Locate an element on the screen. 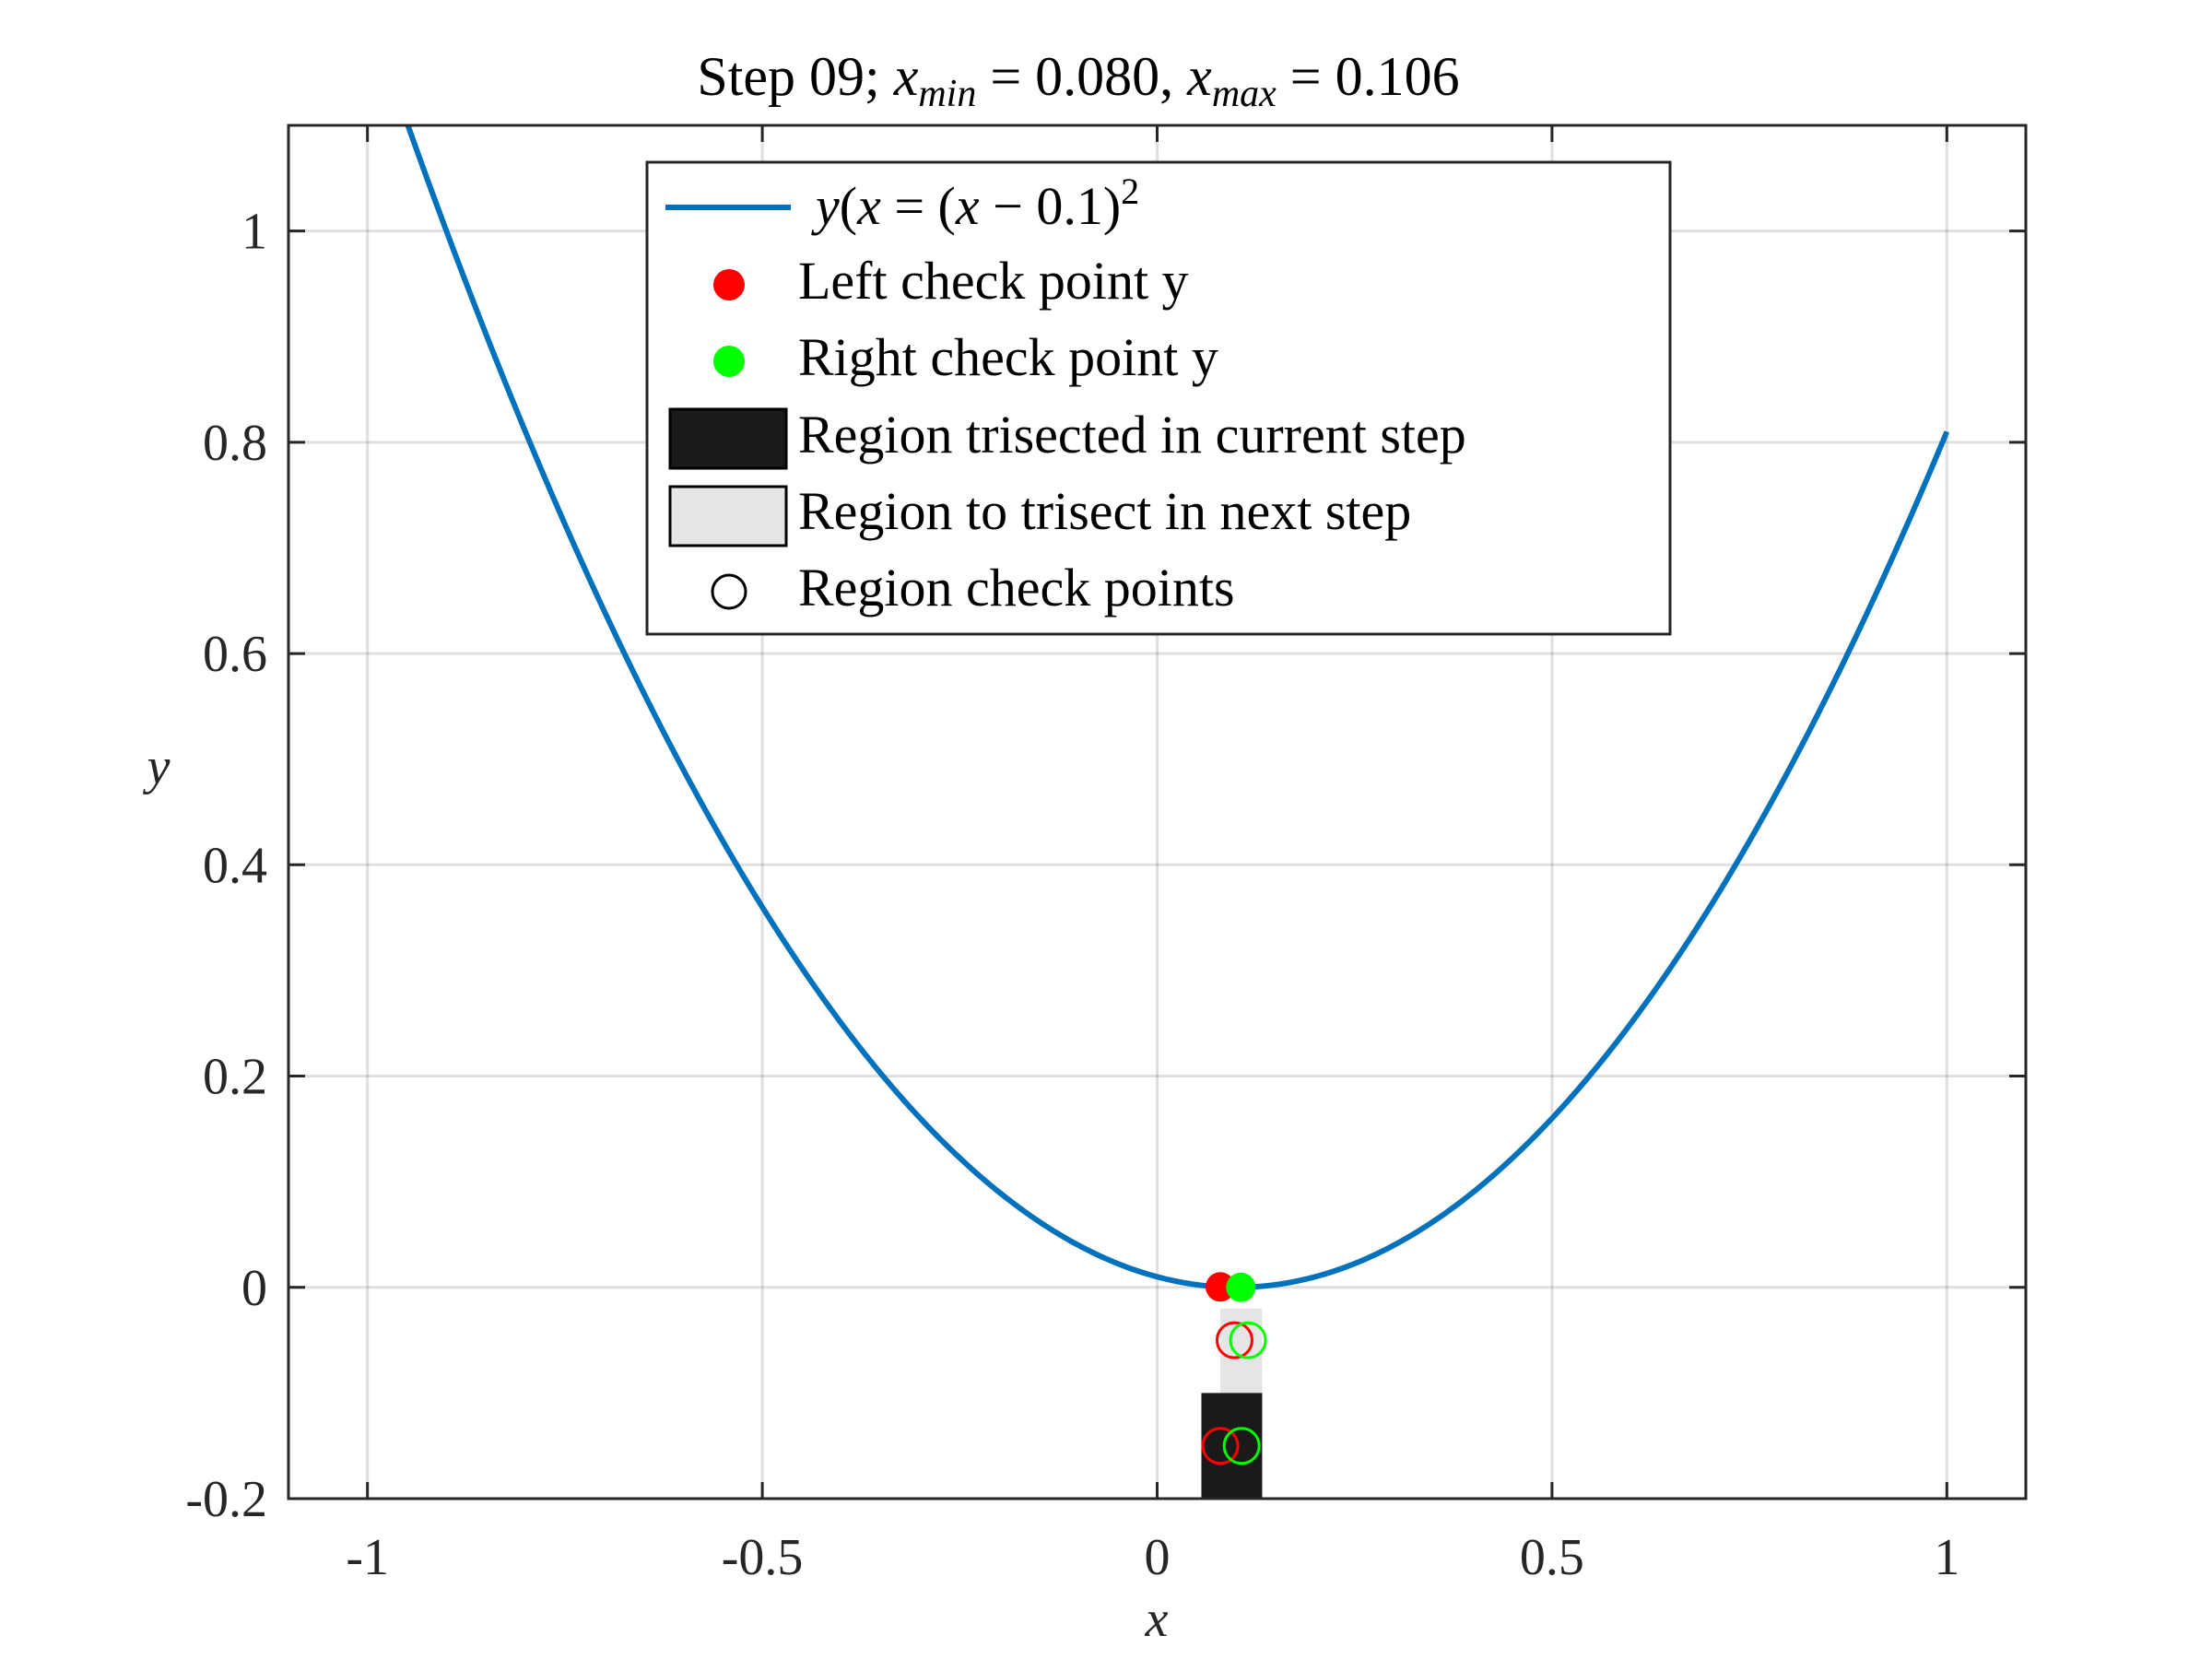  legend-current-region-label: Region trisected in current step is located at coordinates (1132, 435).